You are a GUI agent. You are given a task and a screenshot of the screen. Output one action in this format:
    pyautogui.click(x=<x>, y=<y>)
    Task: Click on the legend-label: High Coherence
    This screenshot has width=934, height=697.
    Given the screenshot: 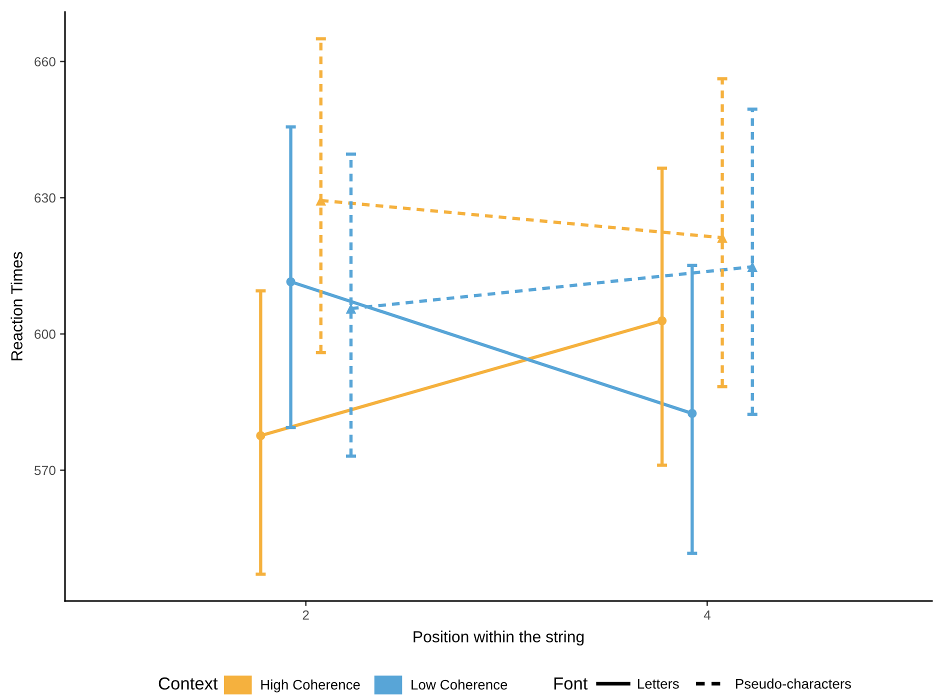 What is the action you would take?
    pyautogui.click(x=310, y=685)
    